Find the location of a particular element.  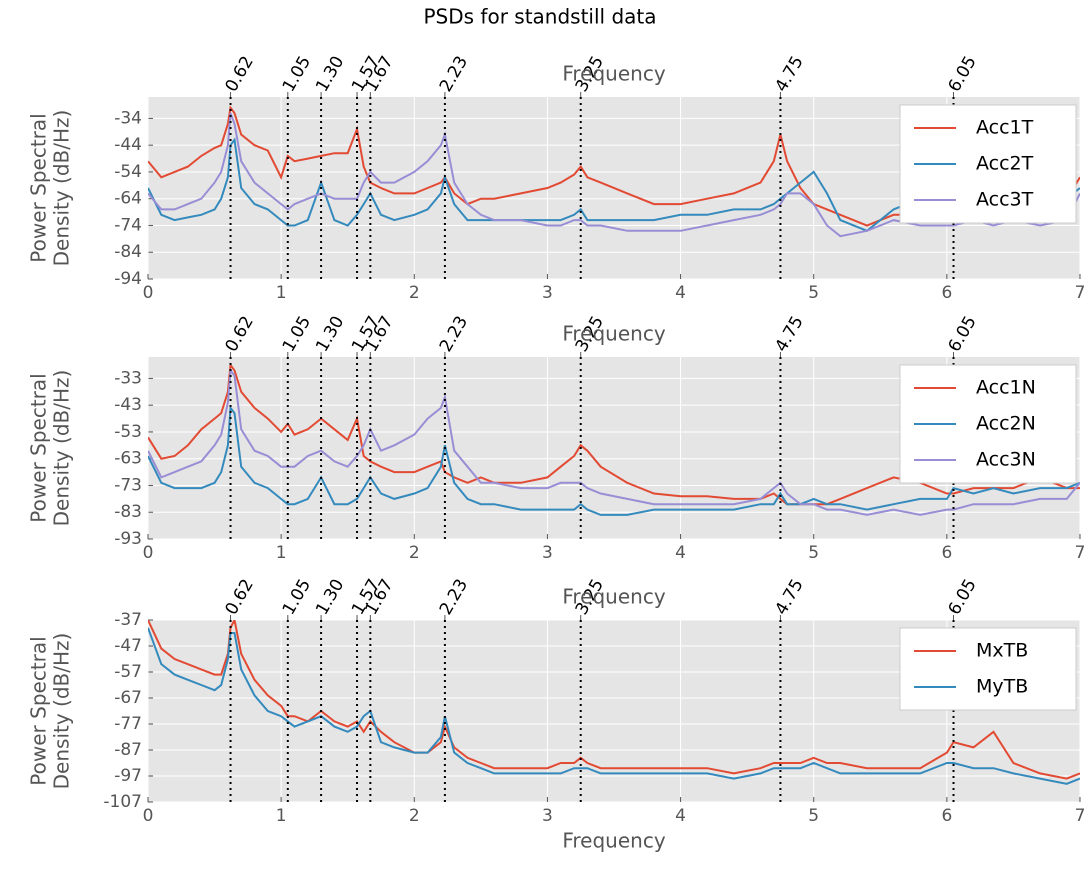

legend-label: Acc2T is located at coordinates (1005, 164).